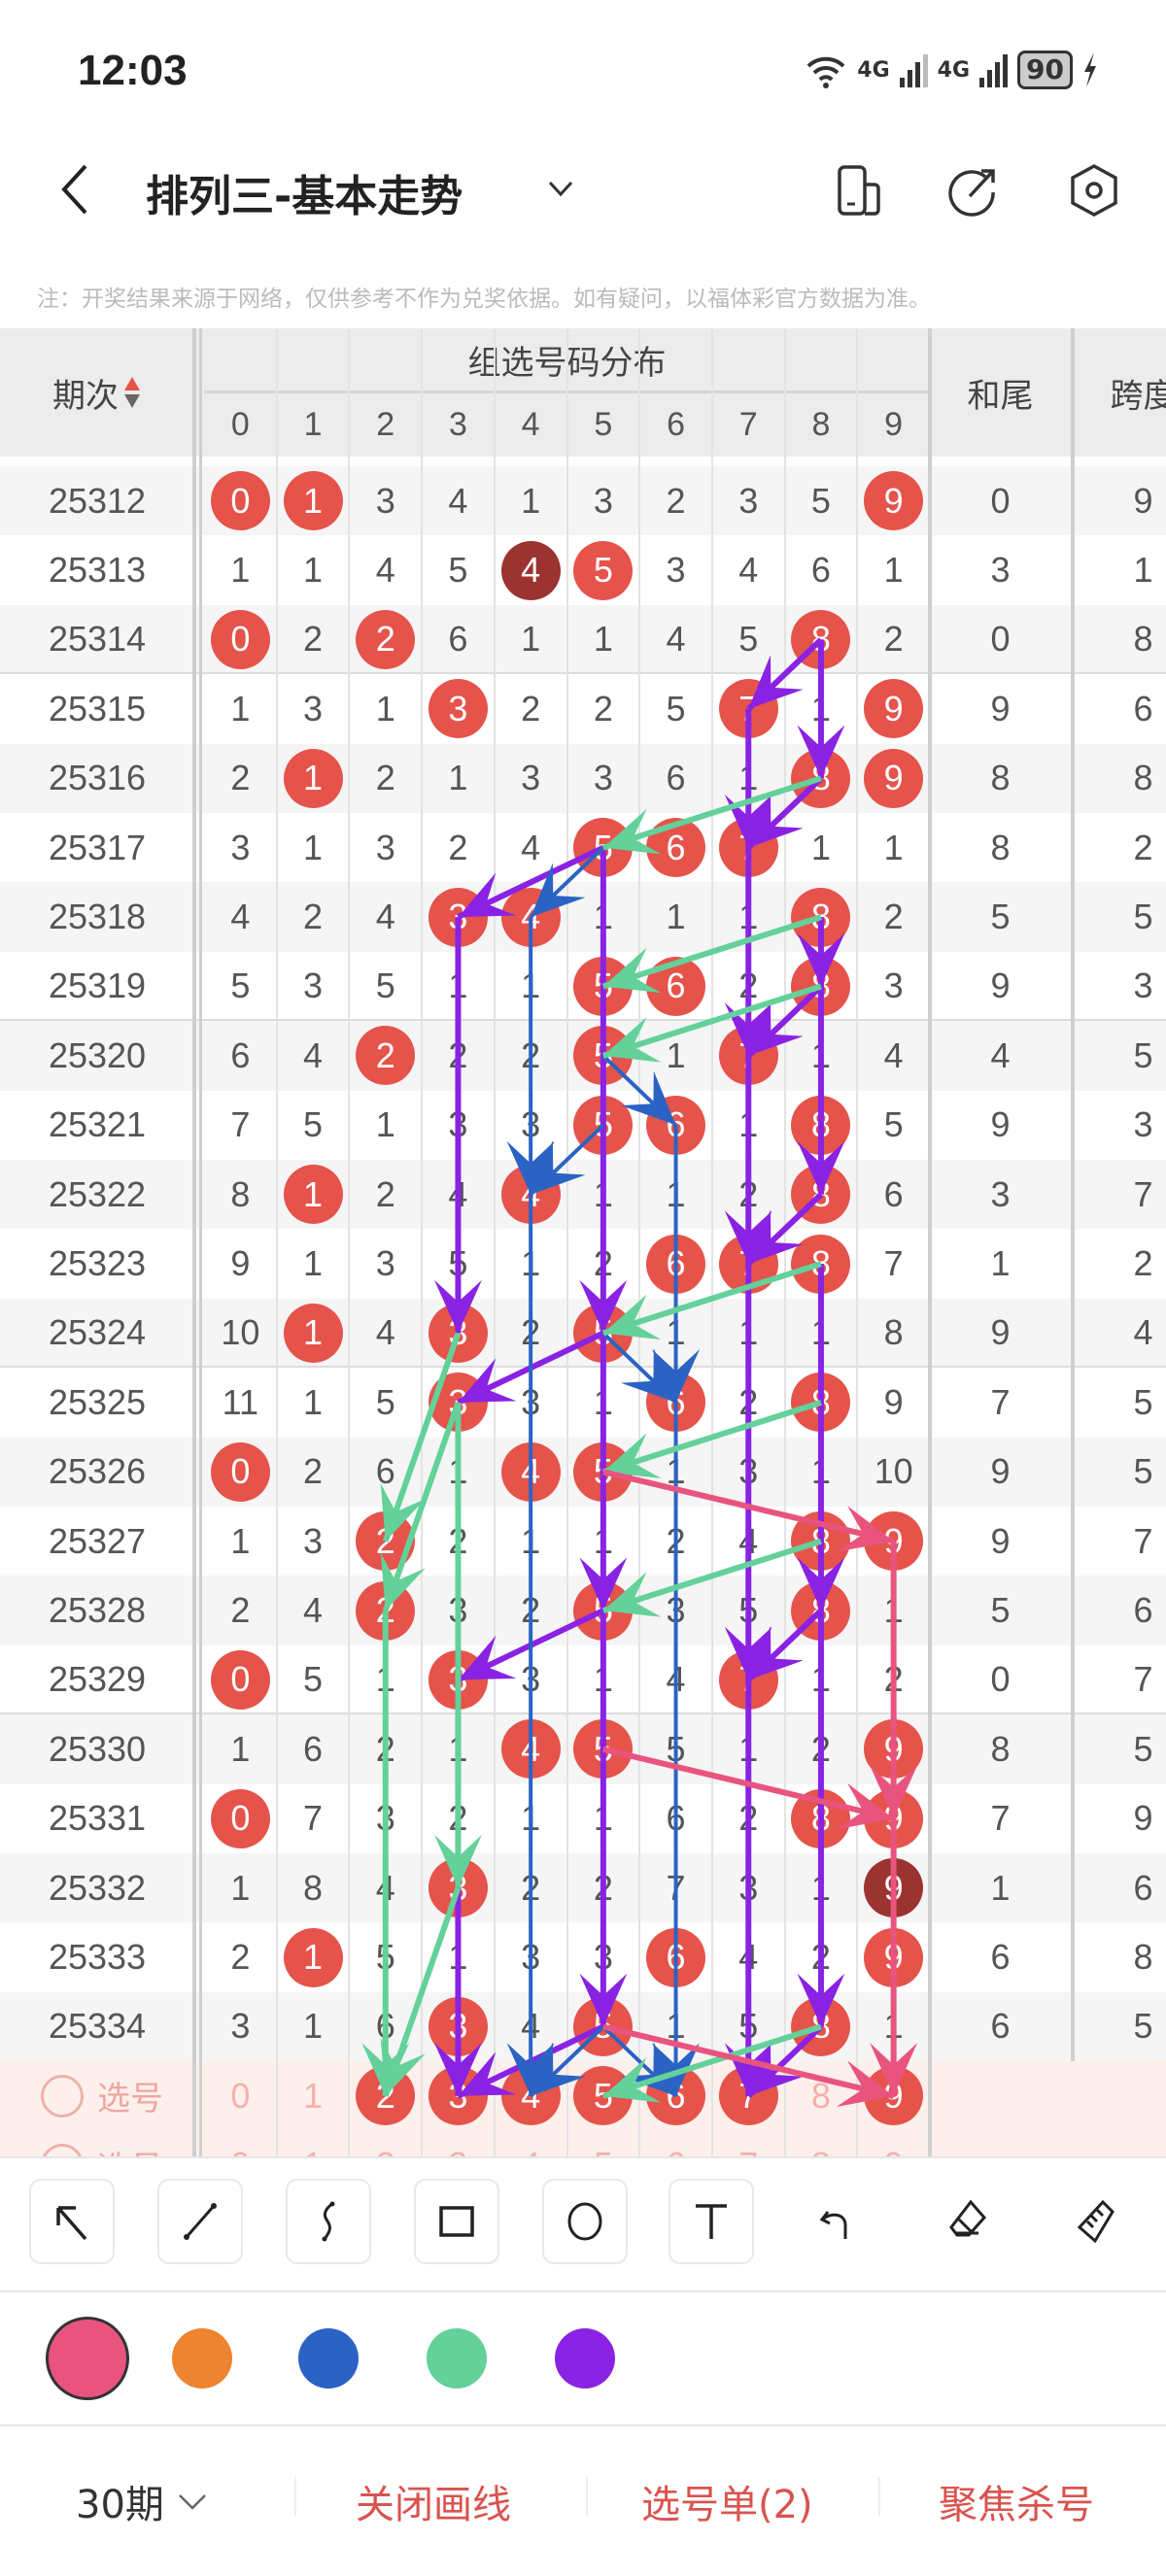  What do you see at coordinates (748, 2143) in the screenshot?
I see `pick-cell: 7` at bounding box center [748, 2143].